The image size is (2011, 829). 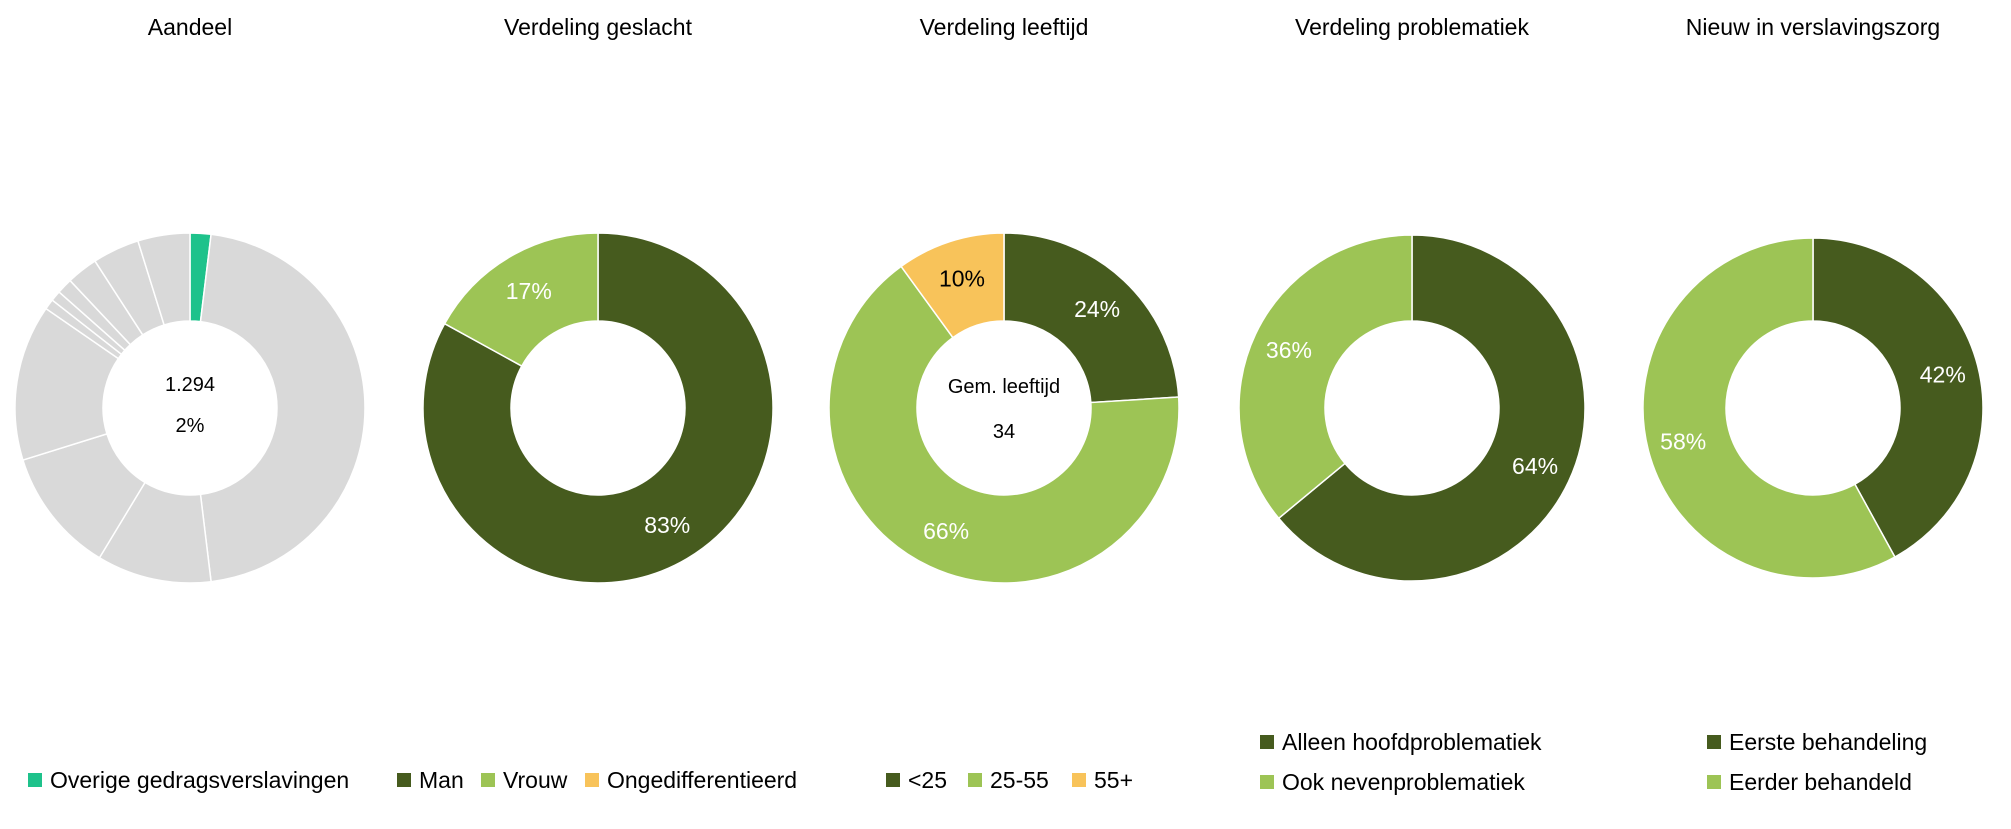 I want to click on legend-label: Alleen hoofdproblematiek, so click(x=1412, y=742).